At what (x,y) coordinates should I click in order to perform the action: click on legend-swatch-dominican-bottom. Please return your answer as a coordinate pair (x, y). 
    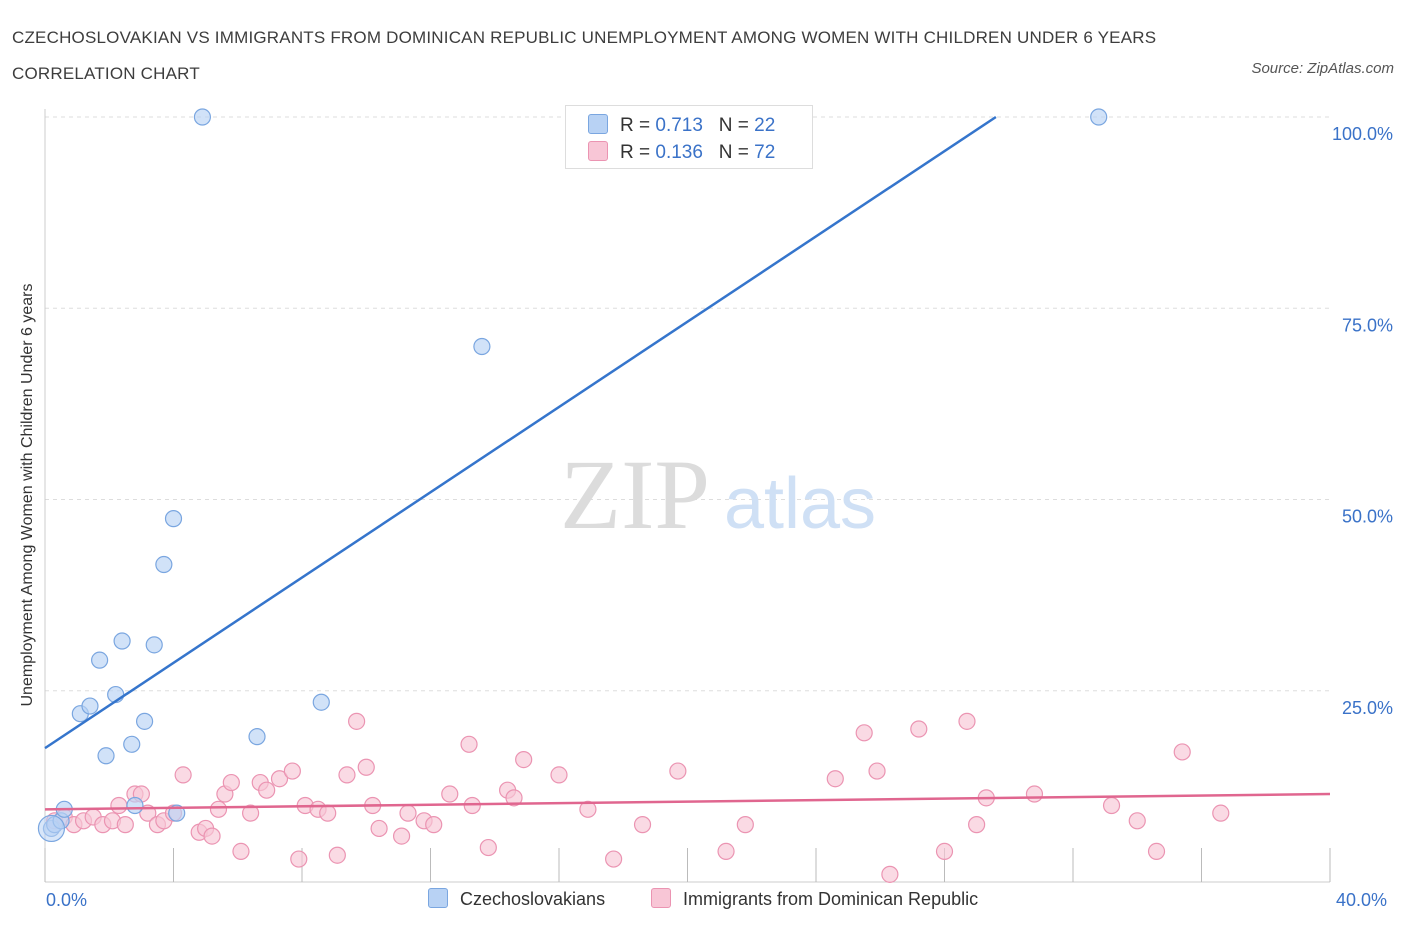
    Looking at the image, I should click on (661, 898).